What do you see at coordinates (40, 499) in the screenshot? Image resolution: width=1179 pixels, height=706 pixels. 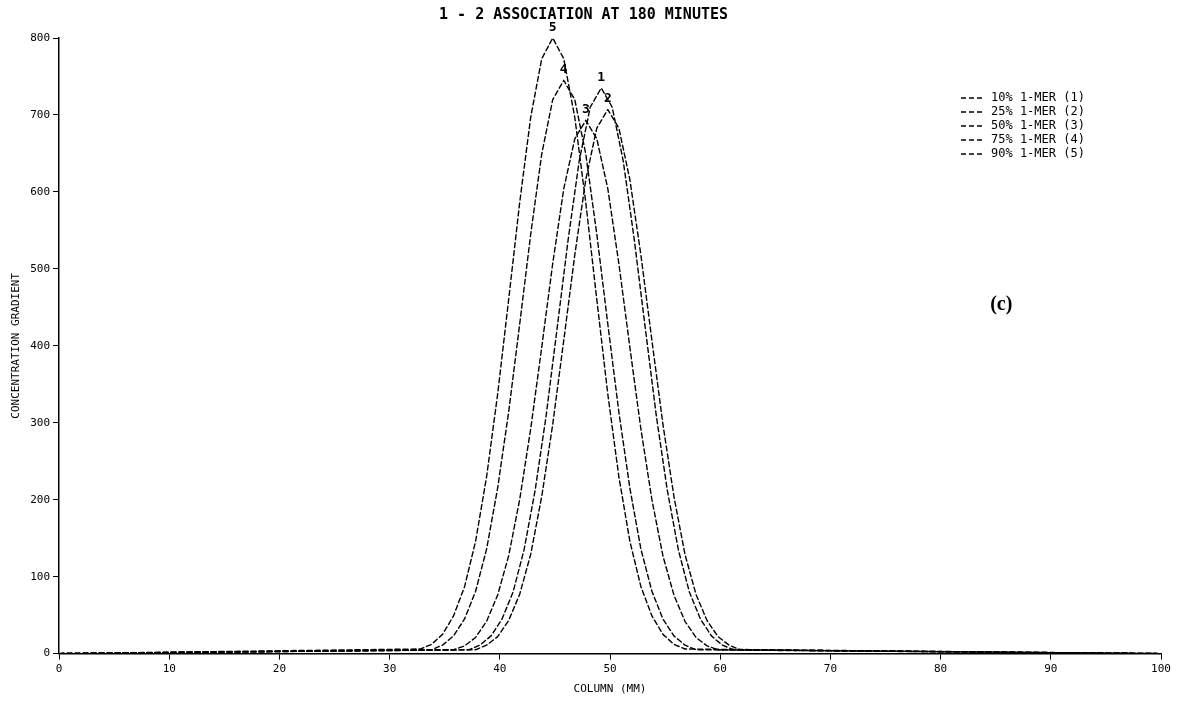 I see `y-tick-label: 200` at bounding box center [40, 499].